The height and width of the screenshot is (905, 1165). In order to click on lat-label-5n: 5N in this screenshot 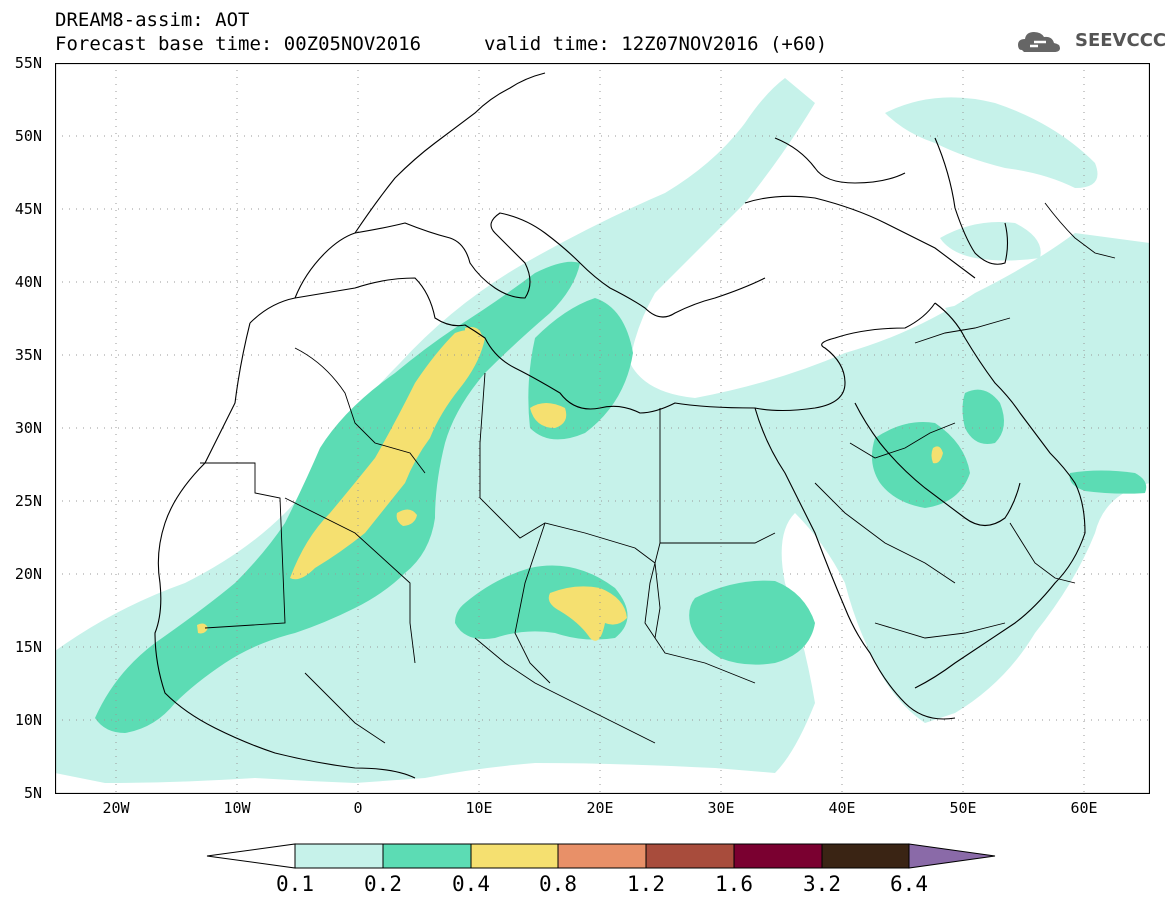, I will do `click(32, 793)`.